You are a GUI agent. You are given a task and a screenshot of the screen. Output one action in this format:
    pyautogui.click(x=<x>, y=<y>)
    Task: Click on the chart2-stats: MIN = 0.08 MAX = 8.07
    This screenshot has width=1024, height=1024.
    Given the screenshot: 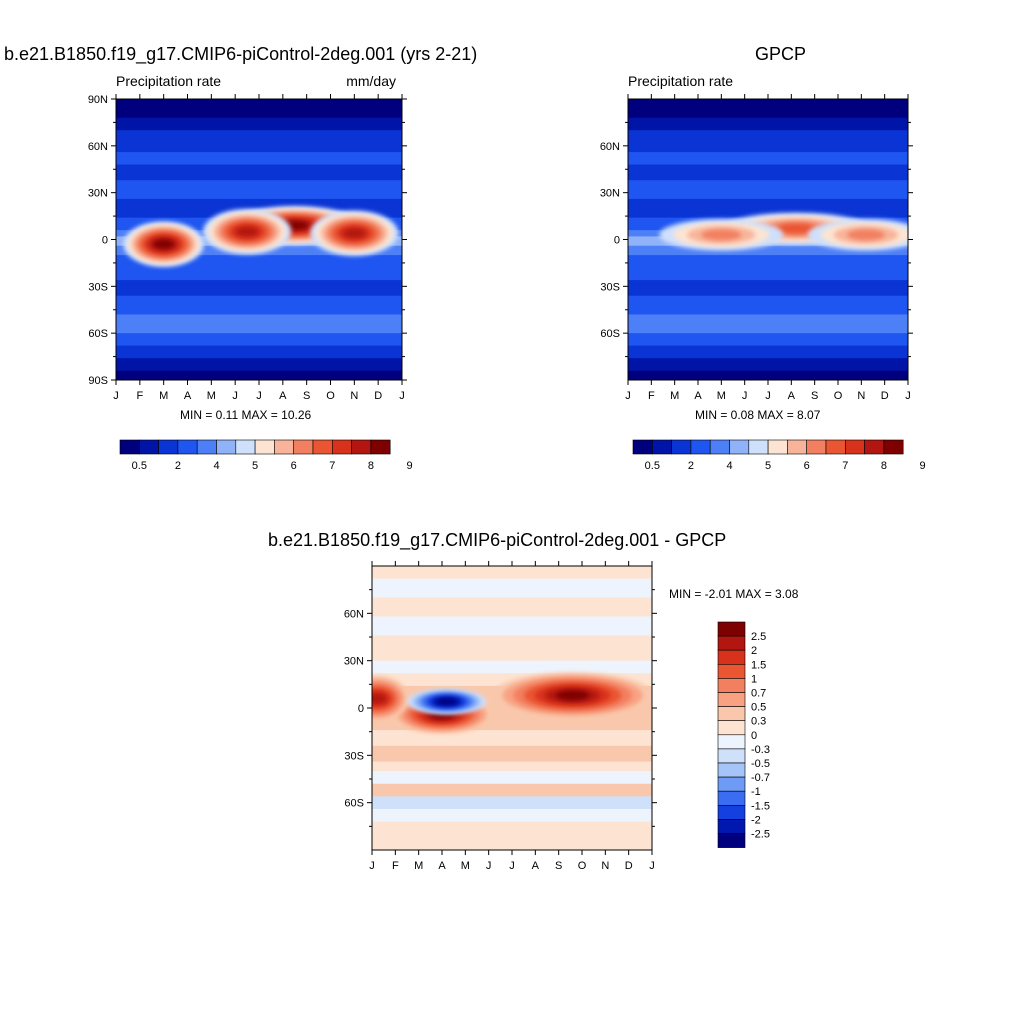 What is the action you would take?
    pyautogui.click(x=758, y=415)
    